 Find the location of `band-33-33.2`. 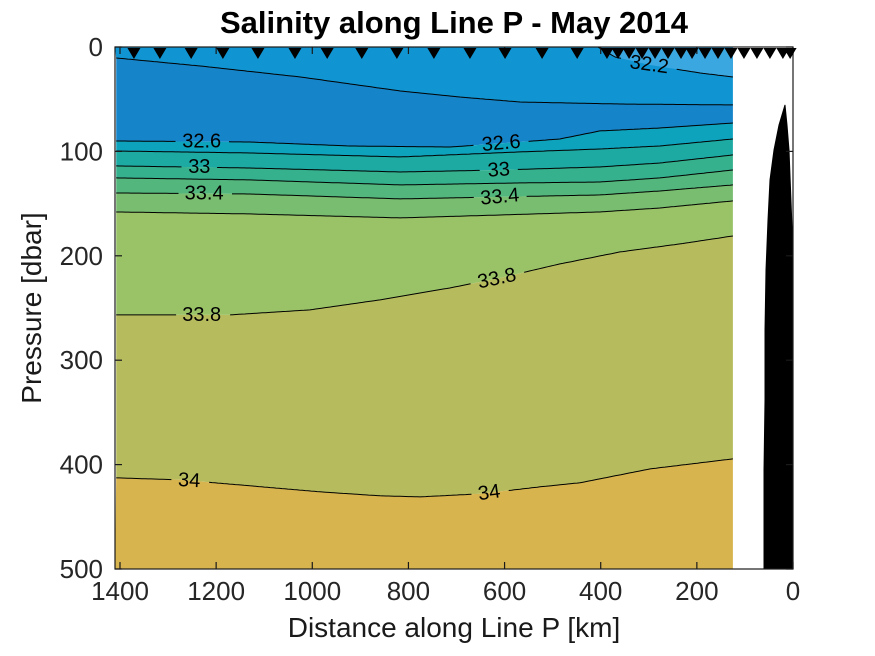

band-33-33.2 is located at coordinates (424, 169).